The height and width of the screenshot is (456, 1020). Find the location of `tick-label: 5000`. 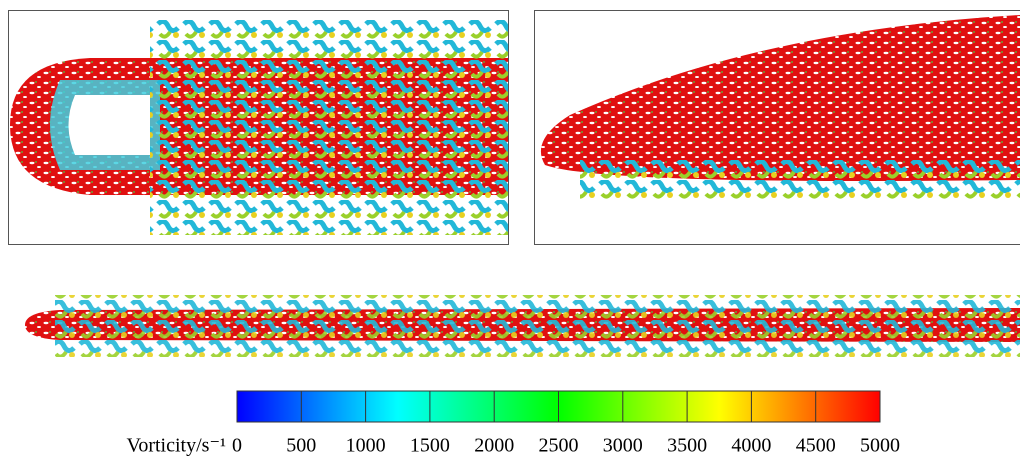

tick-label: 5000 is located at coordinates (880, 445).